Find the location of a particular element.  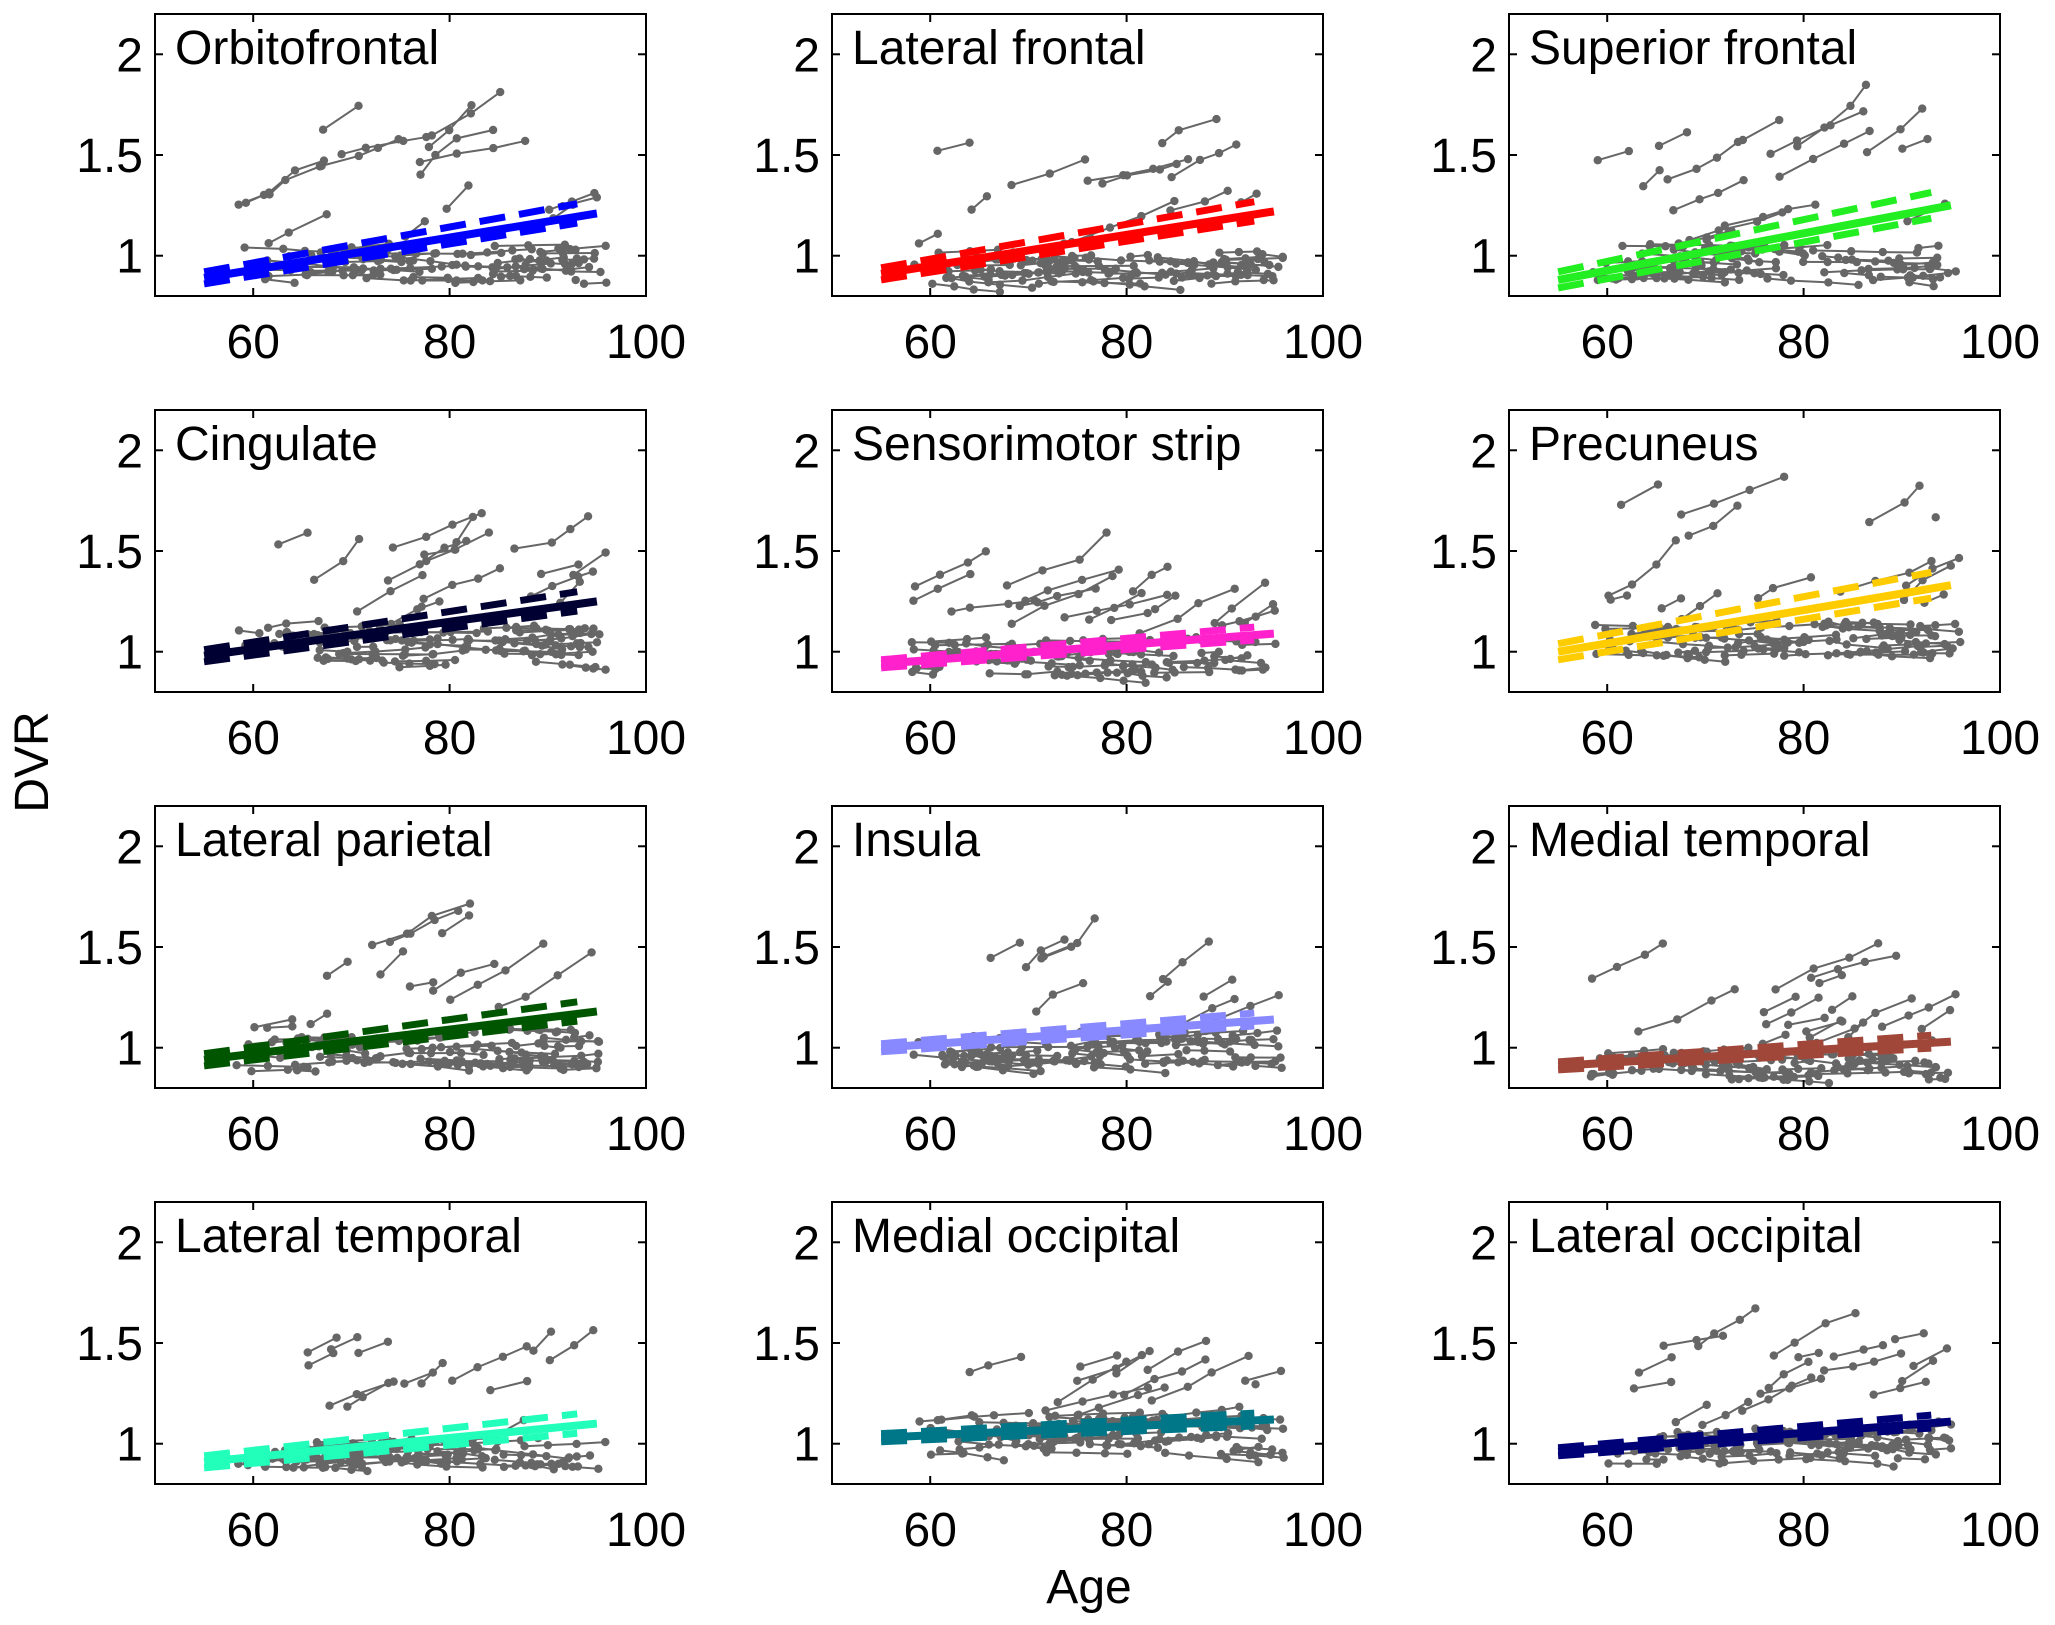

panel-medial-temporal: 1 1.5 2 60 80 100 Medial temporal is located at coordinates (1735, 983).